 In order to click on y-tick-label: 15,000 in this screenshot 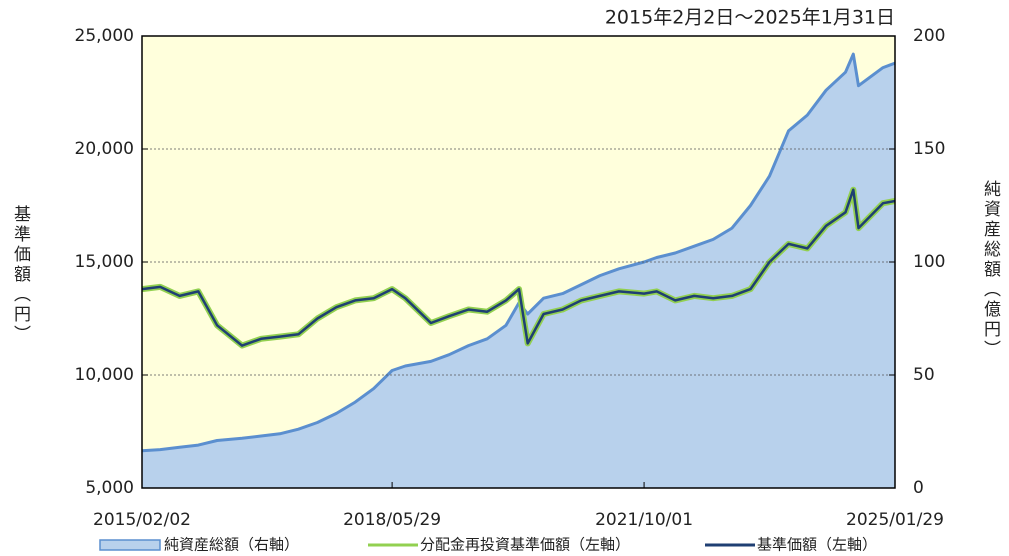, I will do `click(104, 262)`.